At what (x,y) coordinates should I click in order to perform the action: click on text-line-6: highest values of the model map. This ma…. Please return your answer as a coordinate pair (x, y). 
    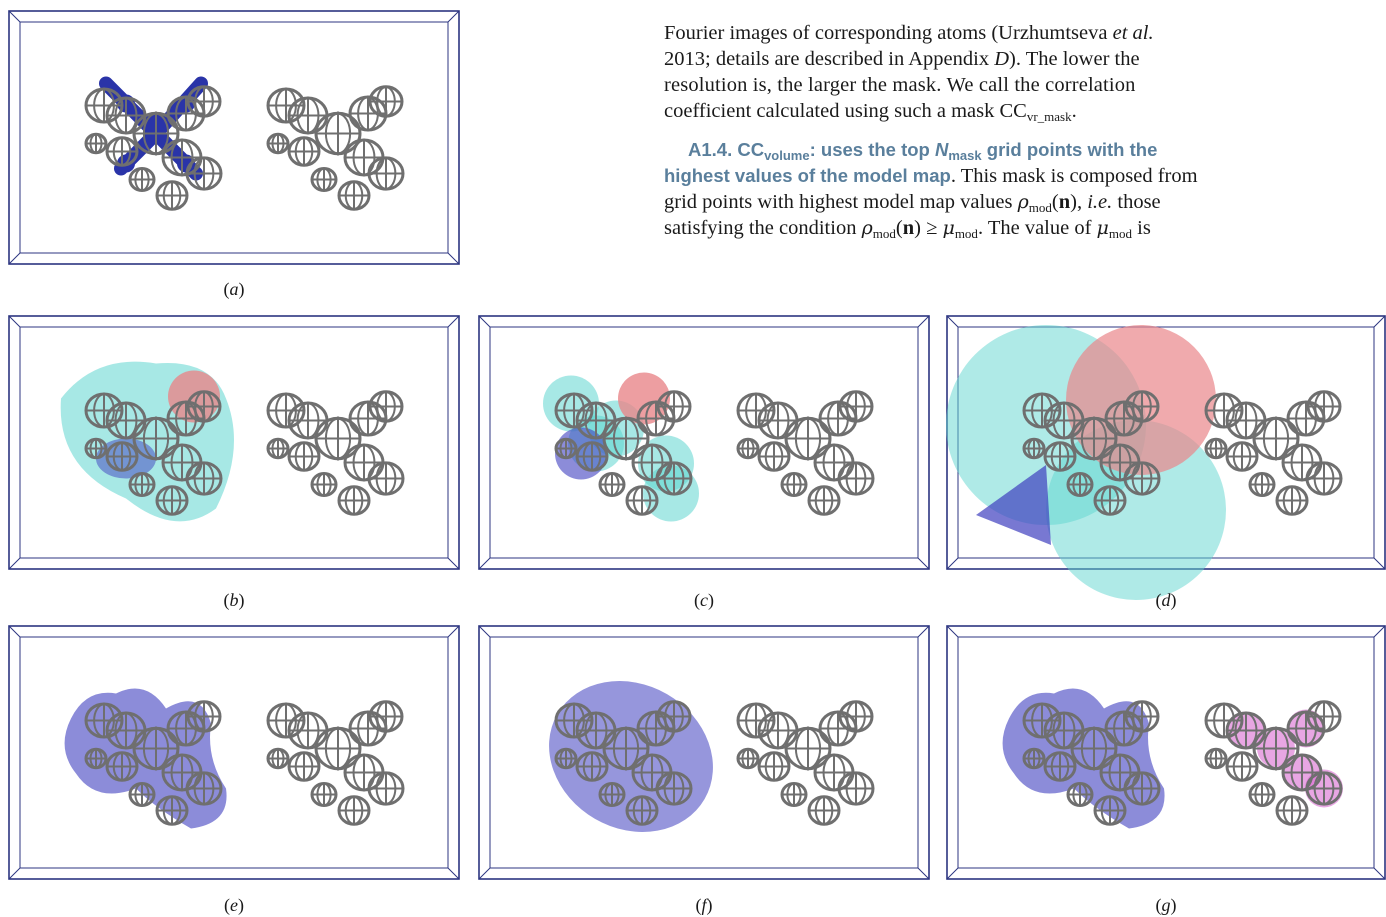
    Looking at the image, I should click on (931, 176).